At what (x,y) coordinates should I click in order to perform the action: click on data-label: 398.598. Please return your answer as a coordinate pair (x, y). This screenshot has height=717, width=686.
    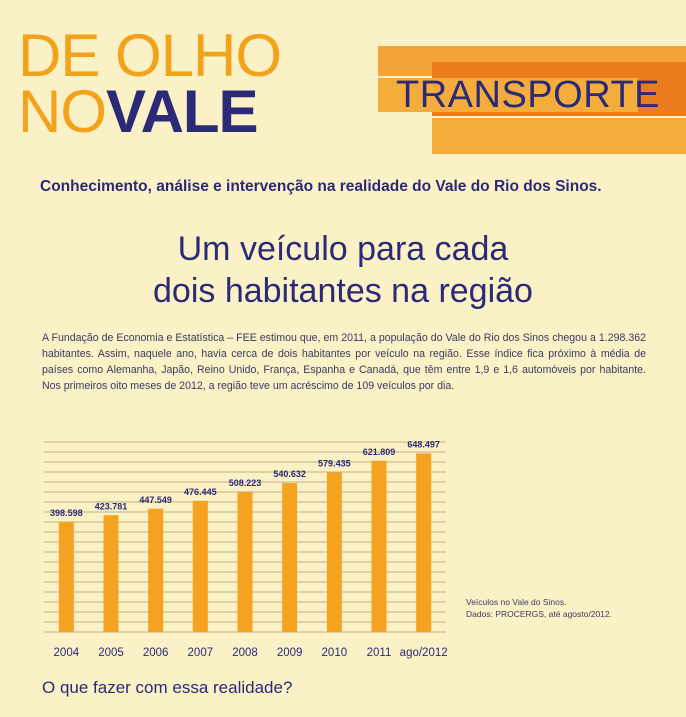
    Looking at the image, I should click on (66, 513).